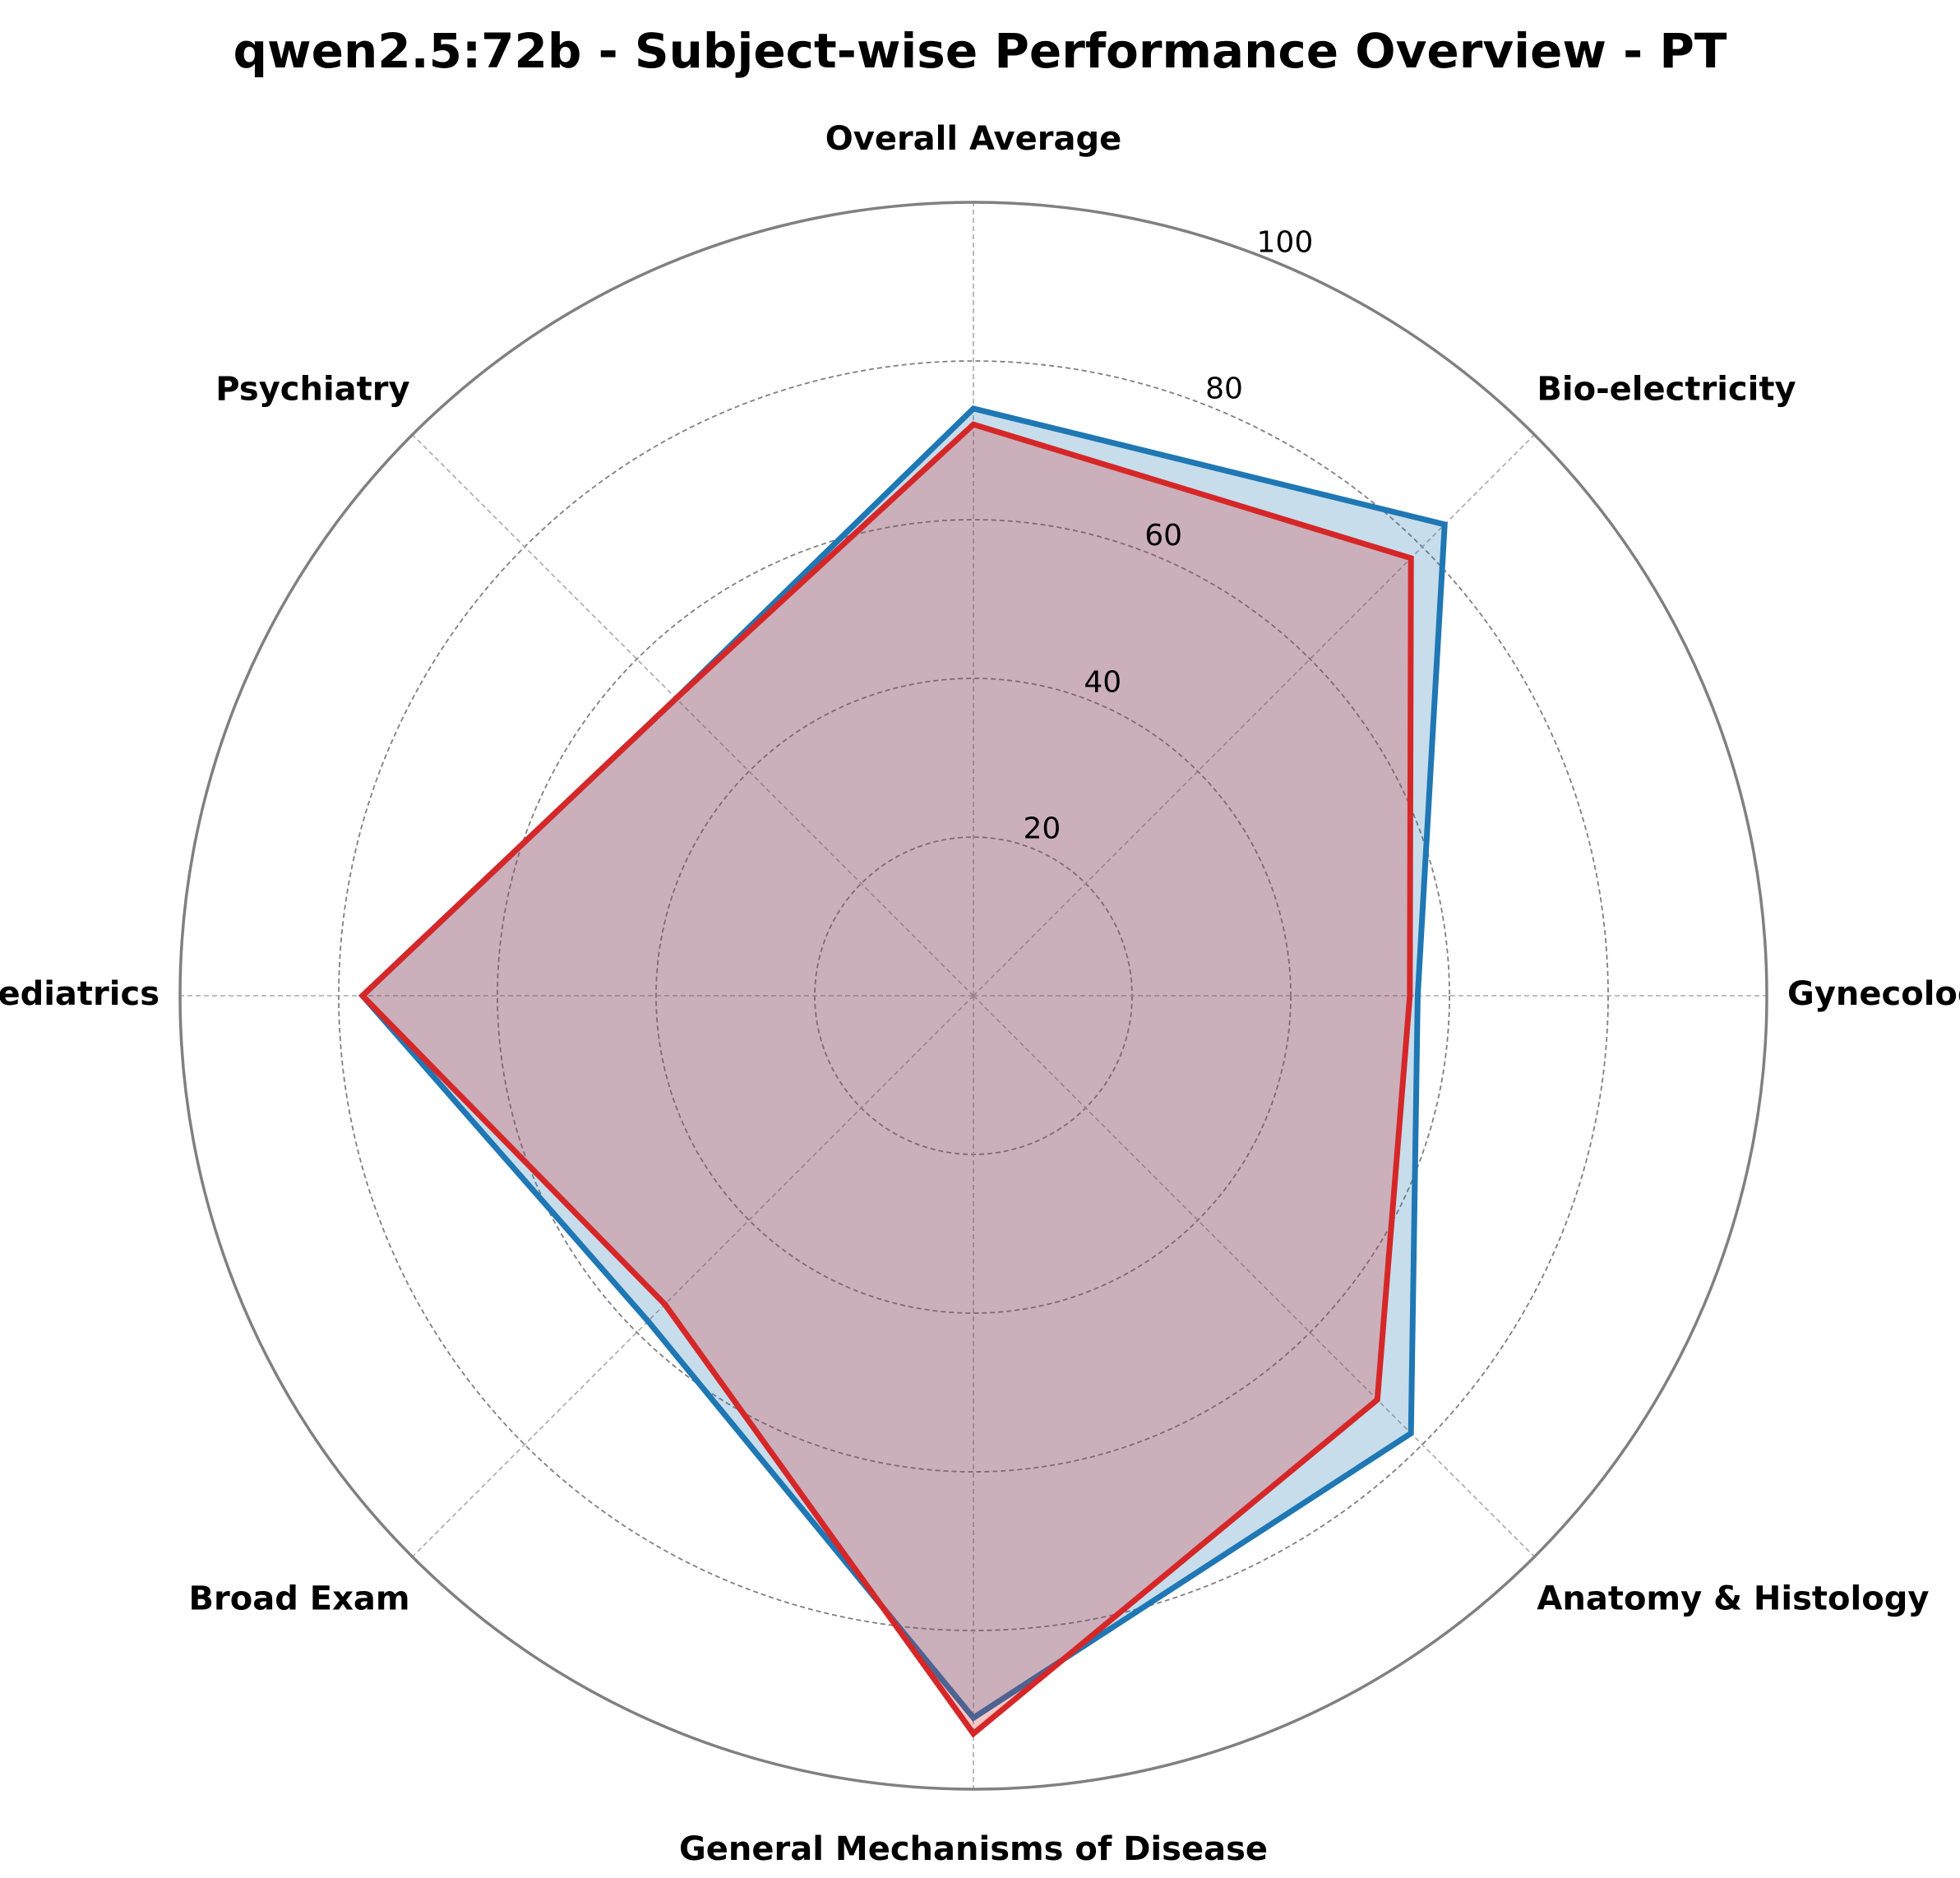 This screenshot has width=1960, height=1878. I want to click on radial-tick-label: 60, so click(1163, 536).